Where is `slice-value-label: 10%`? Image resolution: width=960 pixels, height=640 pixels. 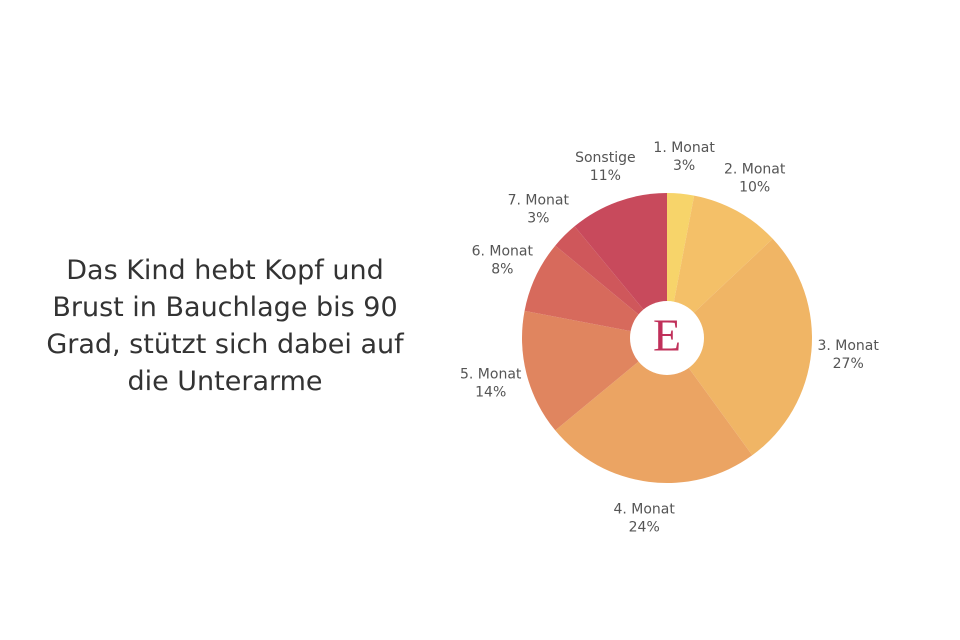 slice-value-label: 10% is located at coordinates (754, 188).